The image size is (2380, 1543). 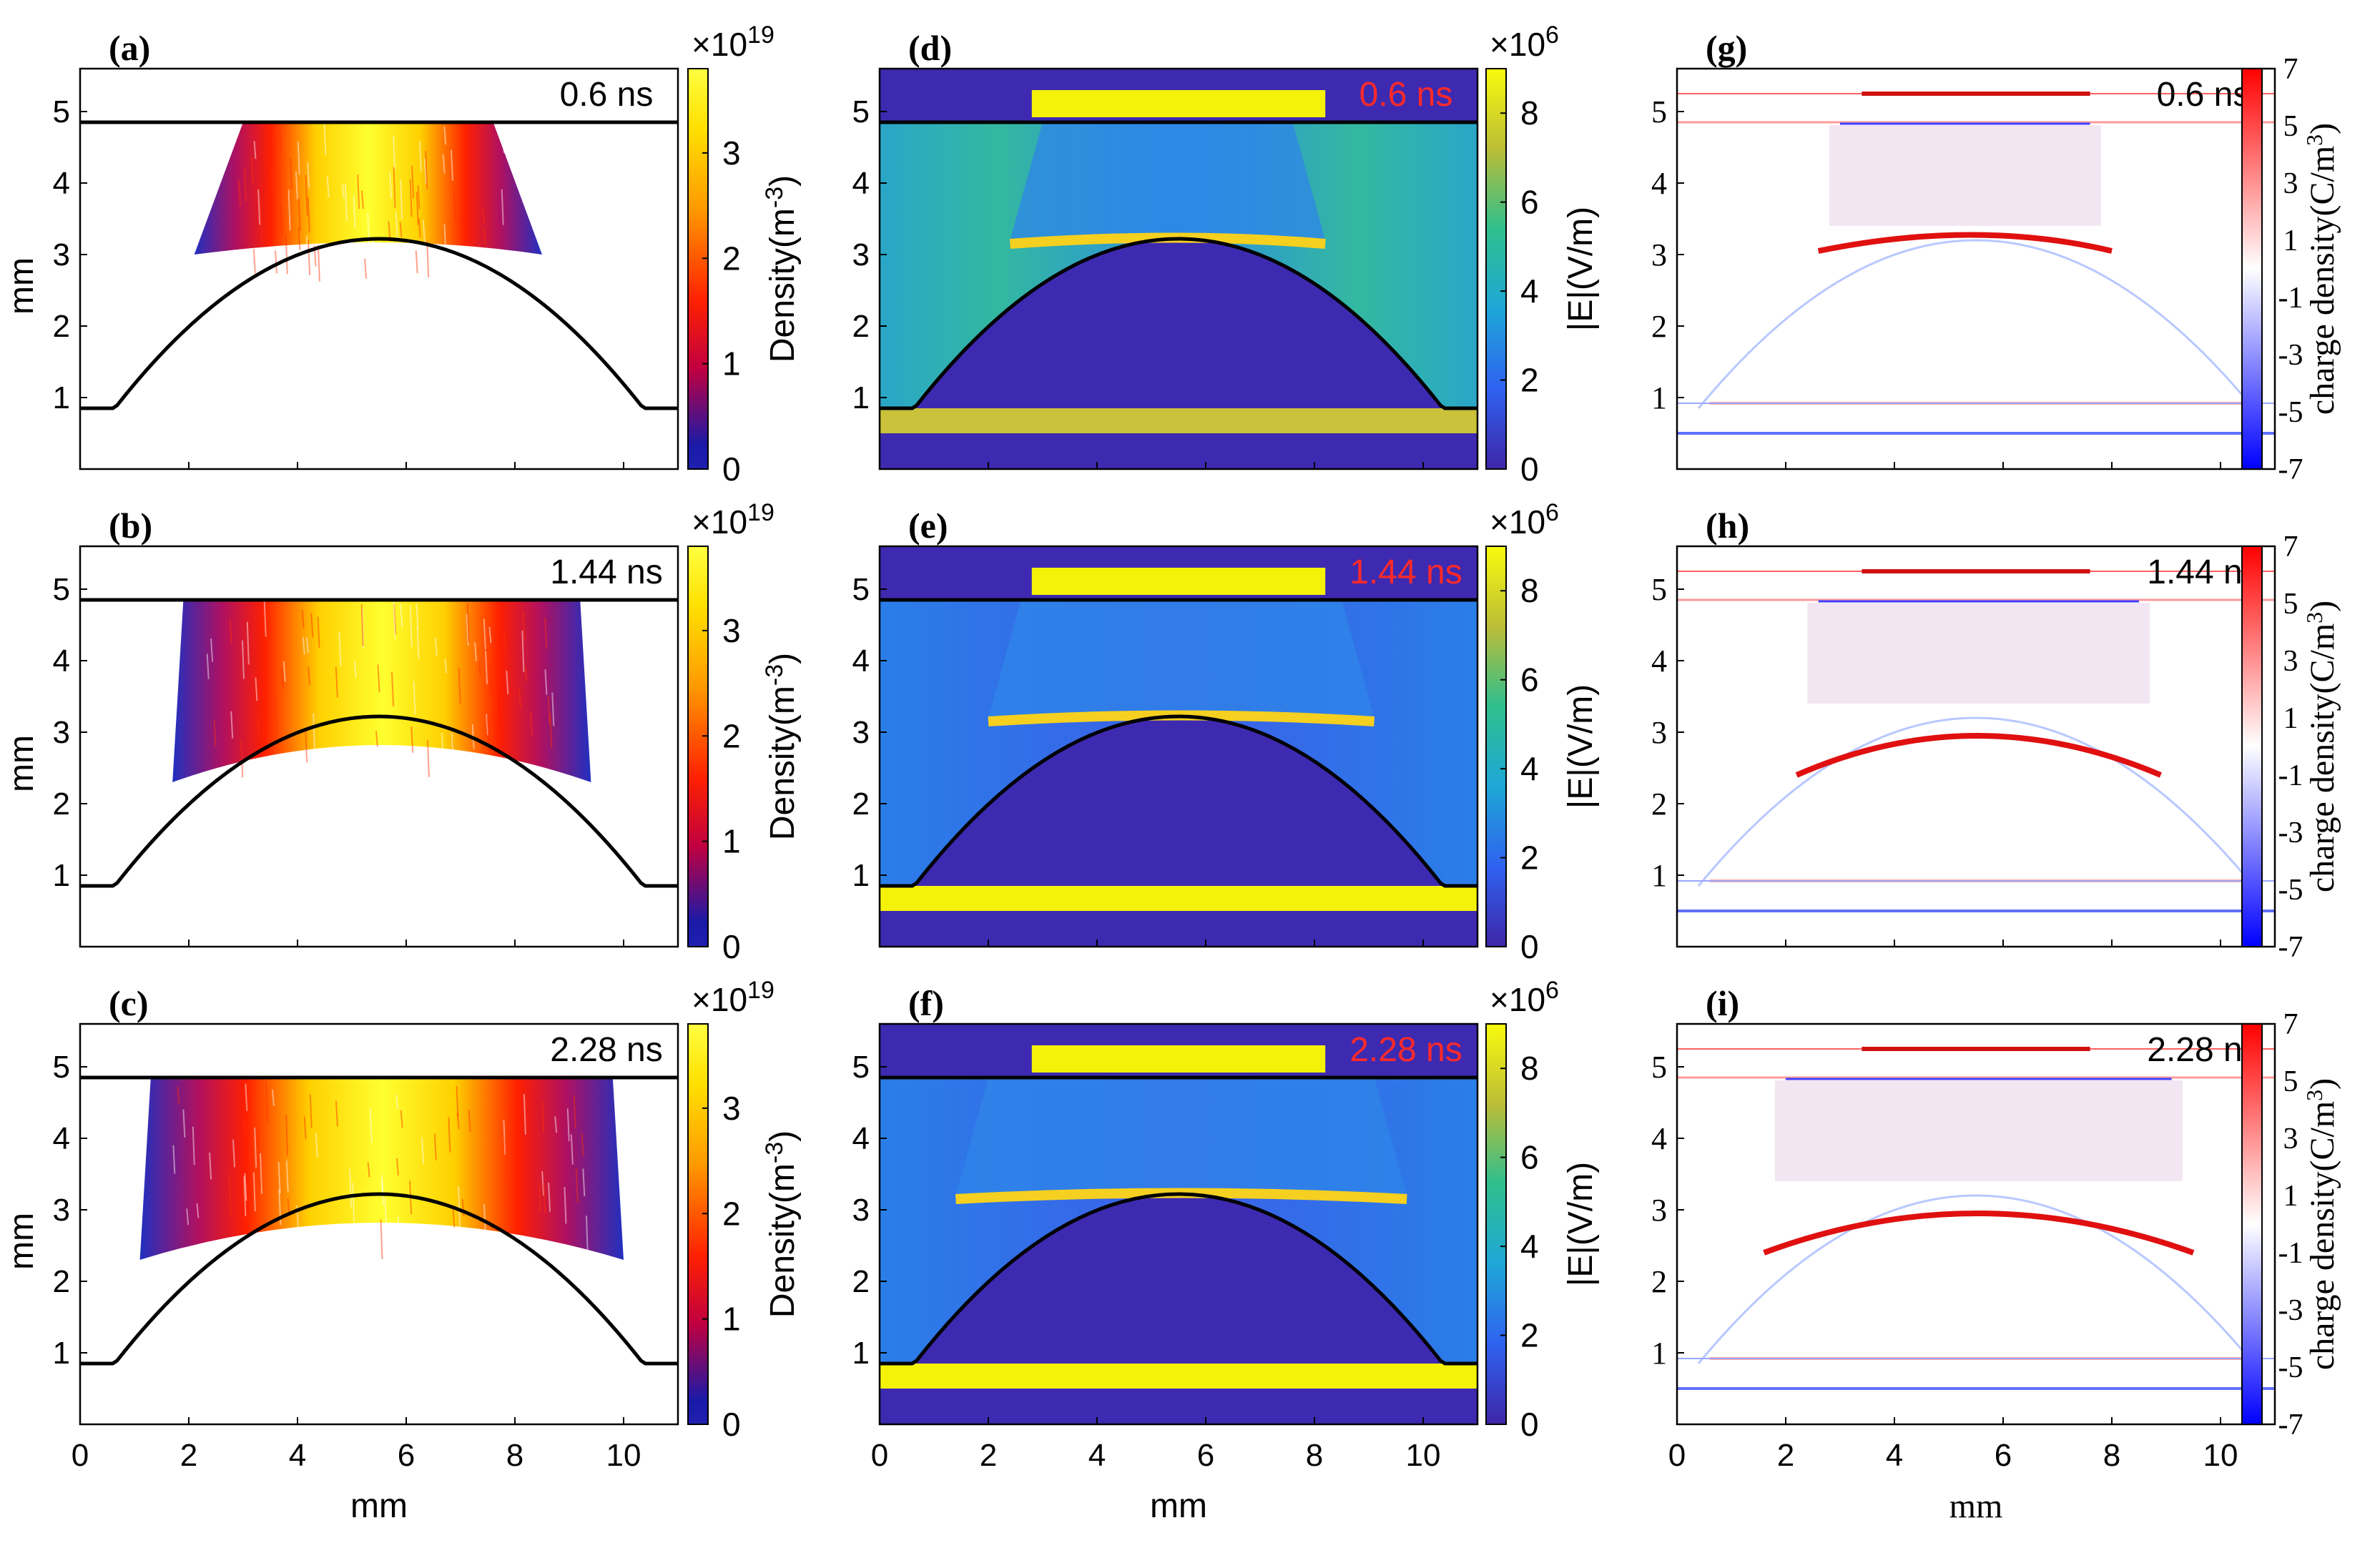 I want to click on colorbar-multiplier: ×10¹⁹, so click(x=733, y=42).